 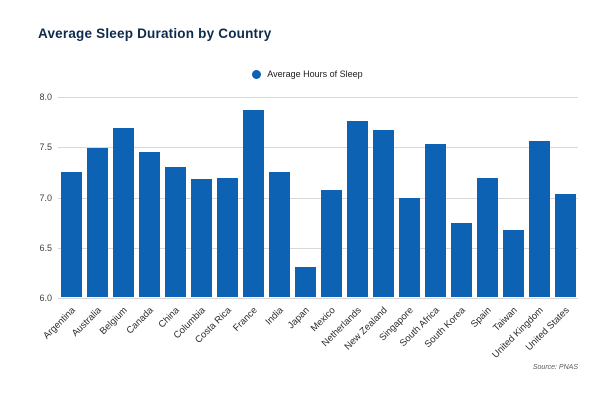 What do you see at coordinates (45, 197) in the screenshot?
I see `y-axis-tick-label: 7.0` at bounding box center [45, 197].